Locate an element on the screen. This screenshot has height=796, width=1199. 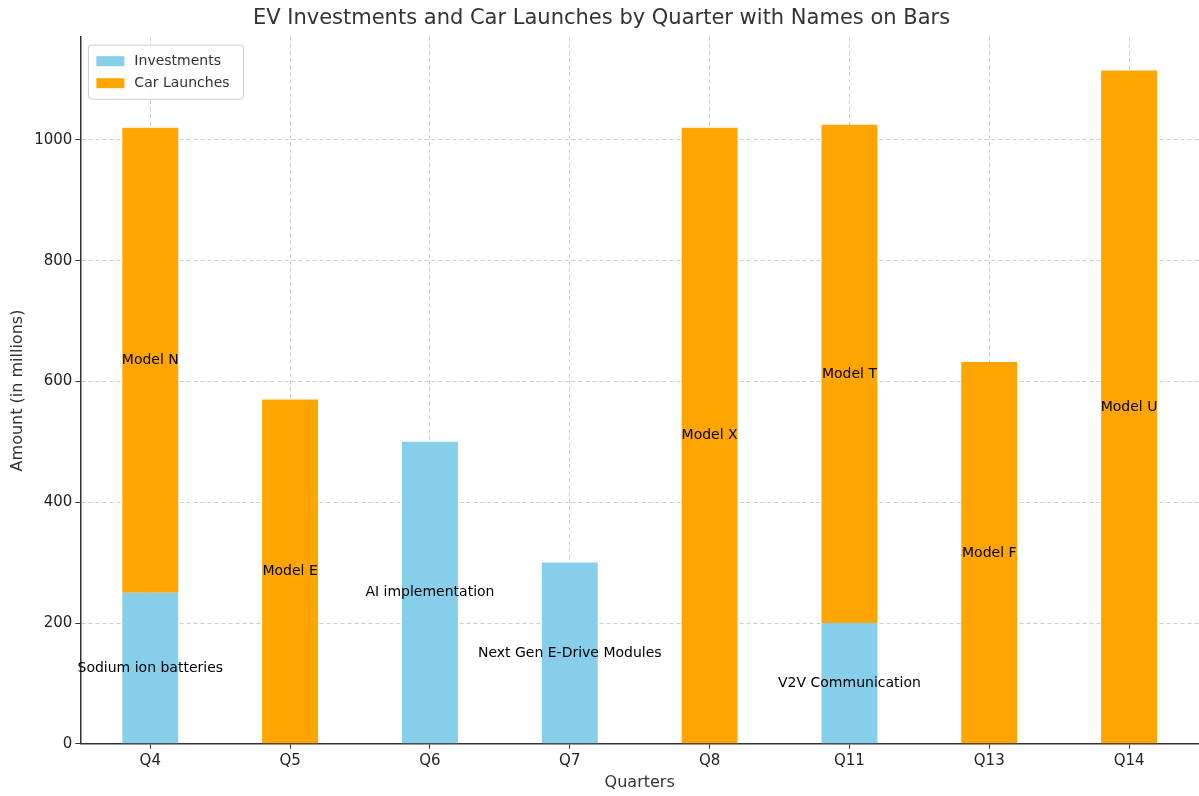
data-label: Model T is located at coordinates (849, 372).